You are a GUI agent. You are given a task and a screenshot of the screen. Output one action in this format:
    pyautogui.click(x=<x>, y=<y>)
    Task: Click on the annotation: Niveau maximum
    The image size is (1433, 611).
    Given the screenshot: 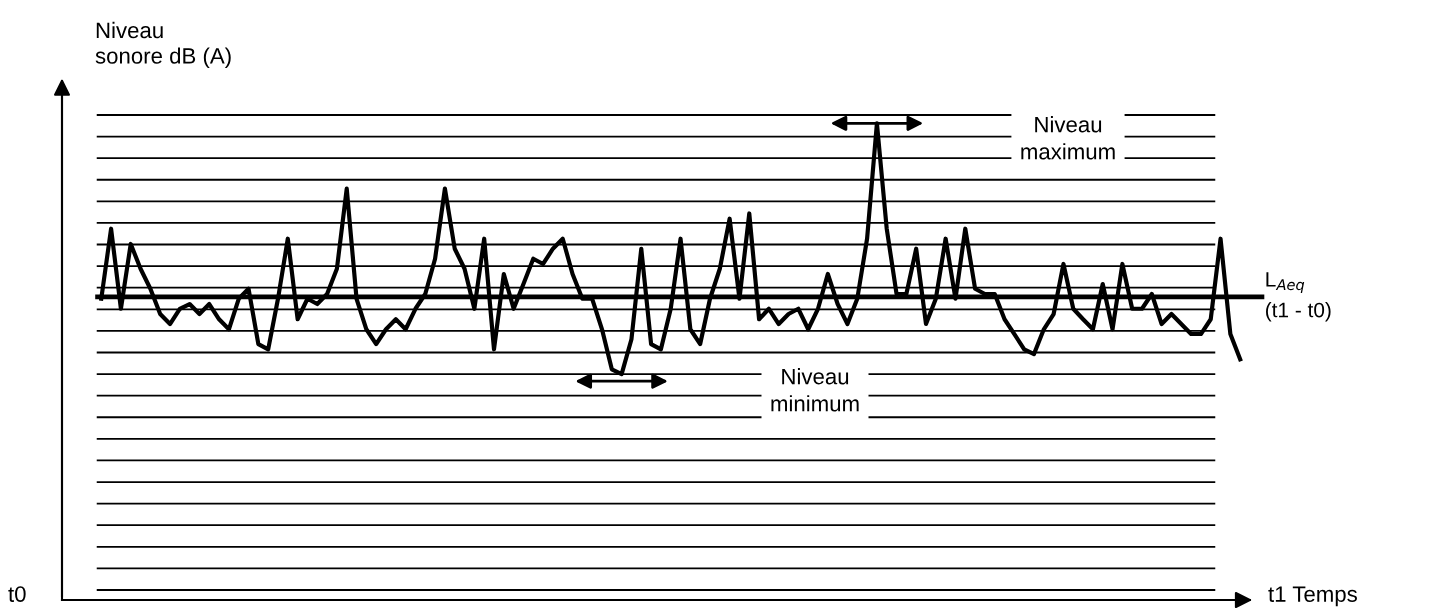 What is the action you would take?
    pyautogui.click(x=1068, y=138)
    